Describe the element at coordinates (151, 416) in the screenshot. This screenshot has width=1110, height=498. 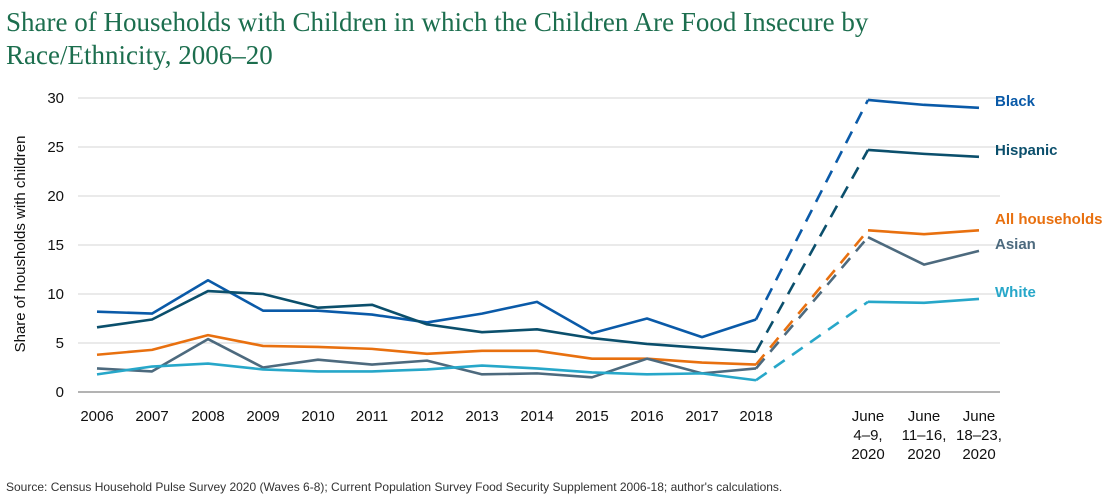
I see `x-tick-label: 2007` at that location.